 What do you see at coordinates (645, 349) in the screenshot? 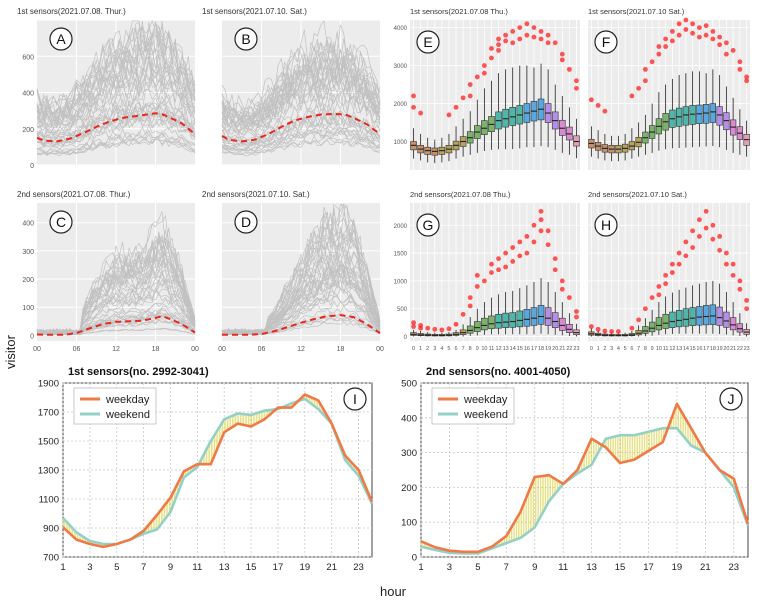
I see `x-tick-label: 8` at bounding box center [645, 349].